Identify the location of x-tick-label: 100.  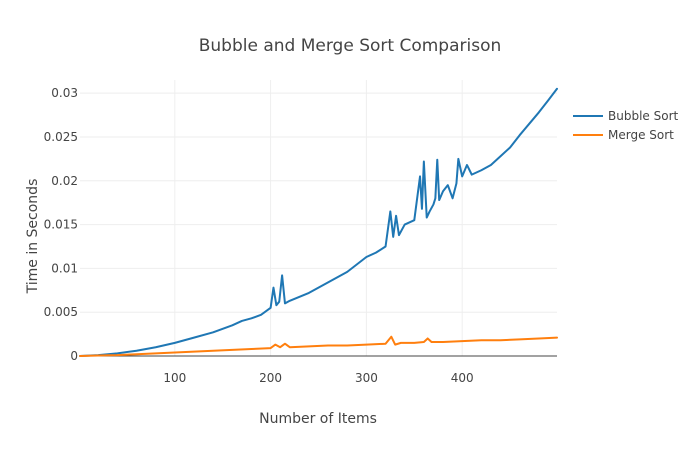
(174, 378).